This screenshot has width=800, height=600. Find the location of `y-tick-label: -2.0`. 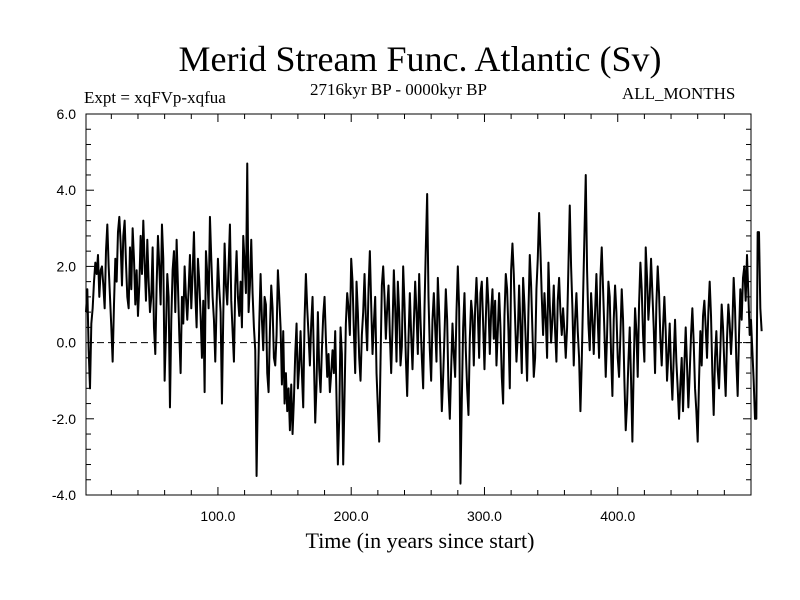

y-tick-label: -2.0 is located at coordinates (64, 419).